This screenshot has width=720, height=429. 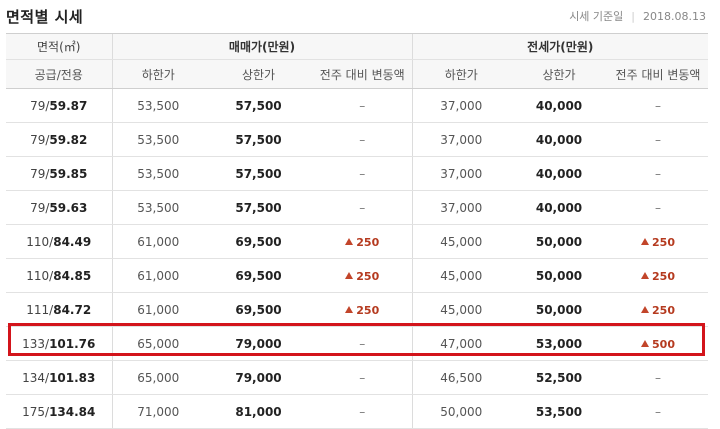 What do you see at coordinates (68, 105) in the screenshot?
I see `exclusive-area: 59.87` at bounding box center [68, 105].